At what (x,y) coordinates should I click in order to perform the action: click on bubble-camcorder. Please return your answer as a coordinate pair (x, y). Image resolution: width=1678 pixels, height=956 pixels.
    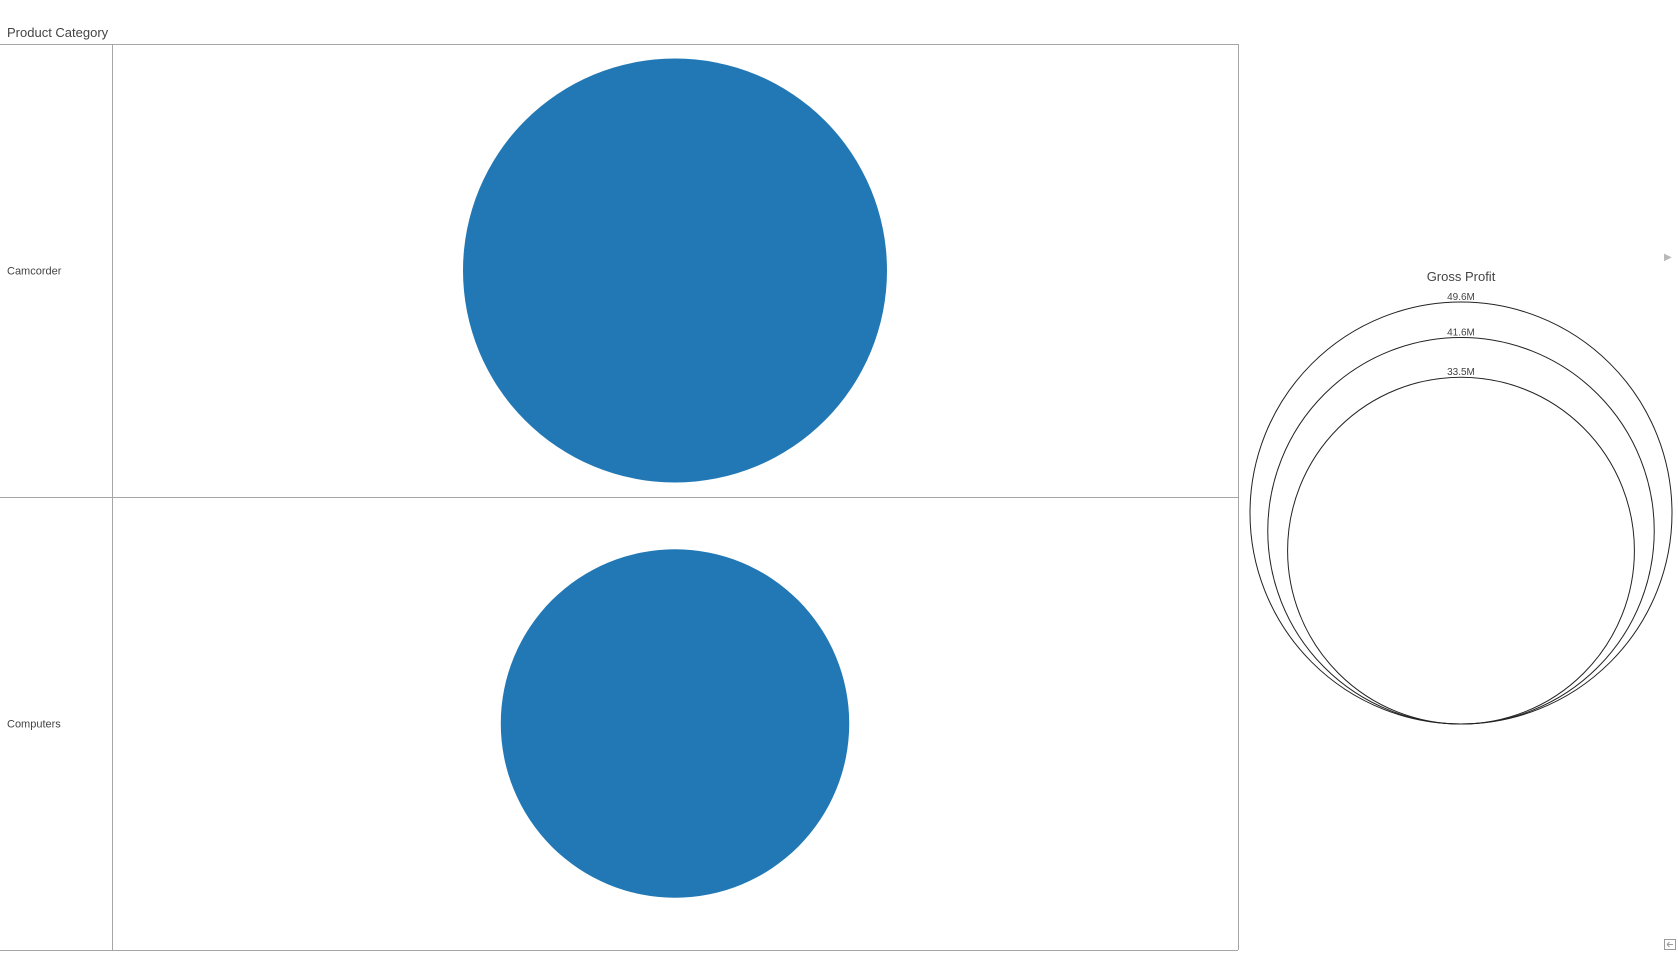
    Looking at the image, I should click on (675, 270).